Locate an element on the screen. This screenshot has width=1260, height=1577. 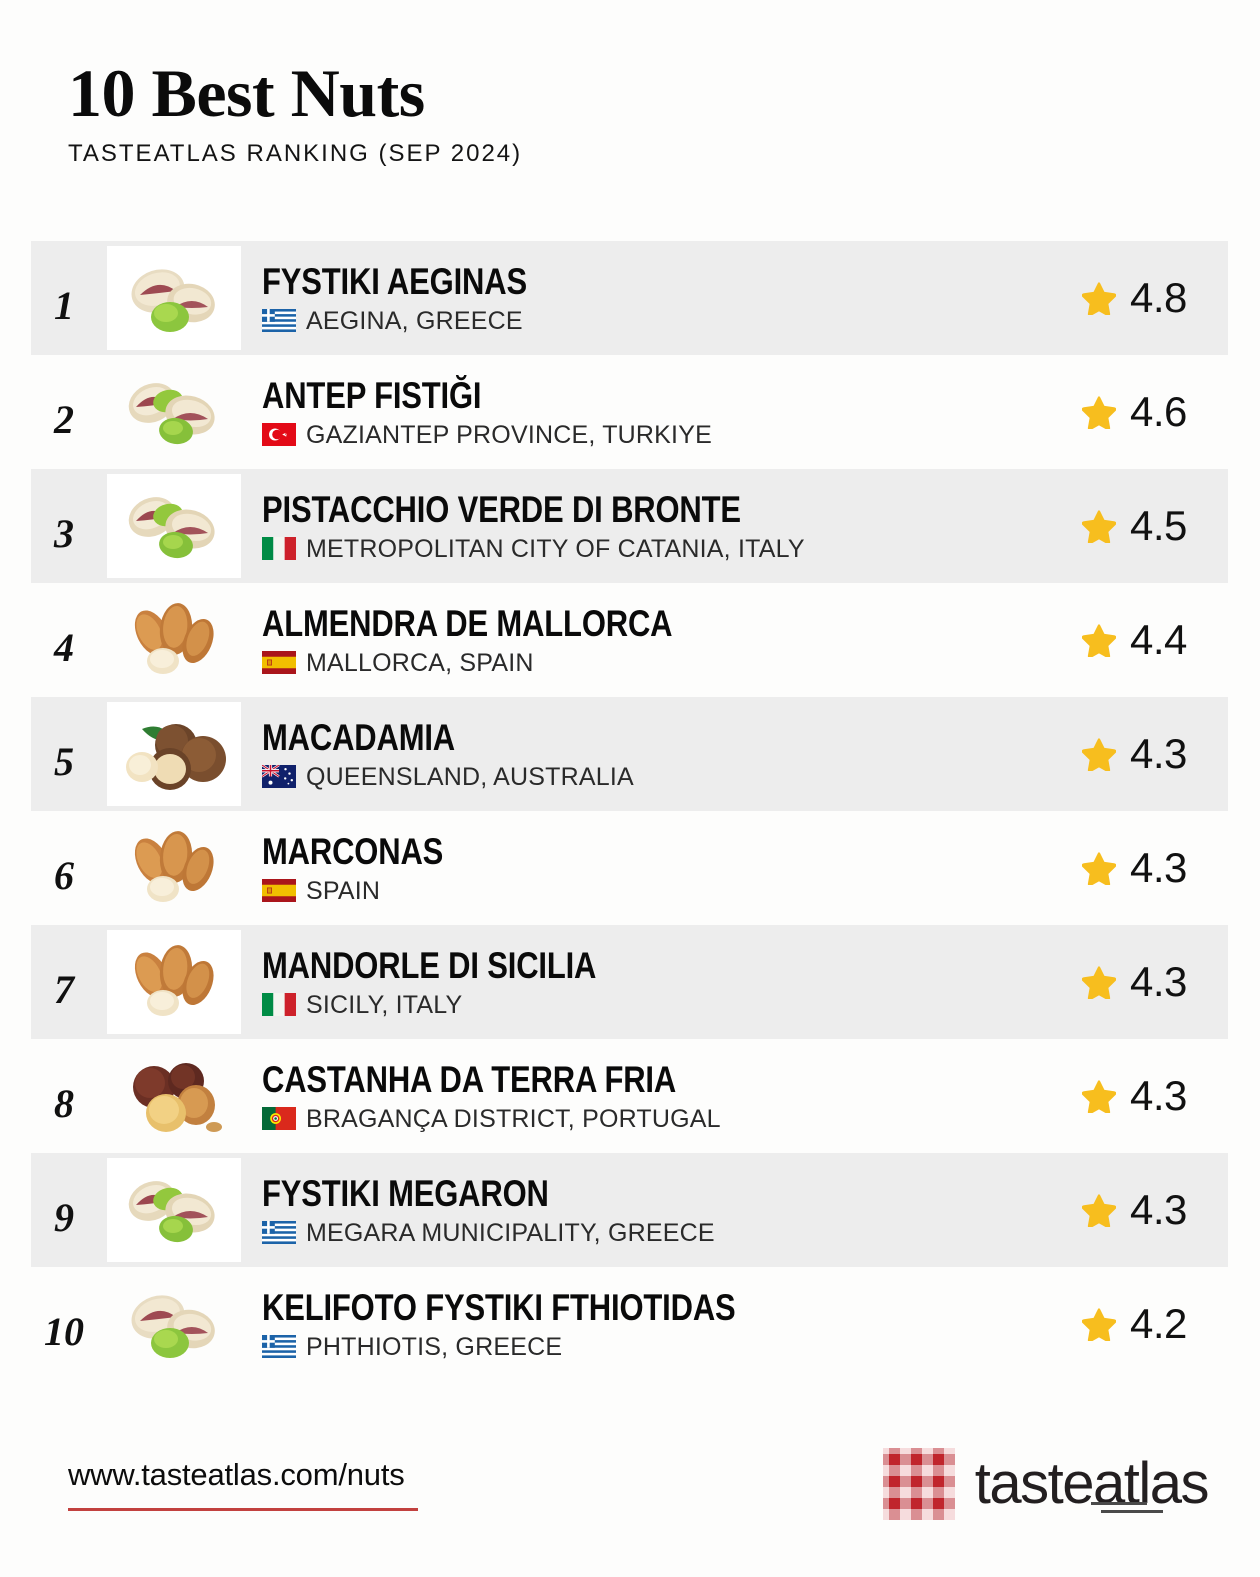
location-line: QUEENSLAND, AUSTRALIA is located at coordinates (656, 777).